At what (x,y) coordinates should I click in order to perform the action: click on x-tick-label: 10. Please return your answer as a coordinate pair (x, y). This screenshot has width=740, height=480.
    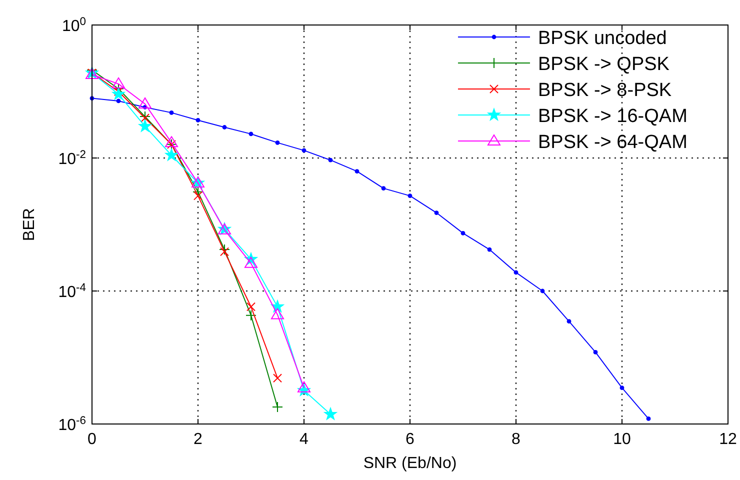
    Looking at the image, I should click on (622, 439).